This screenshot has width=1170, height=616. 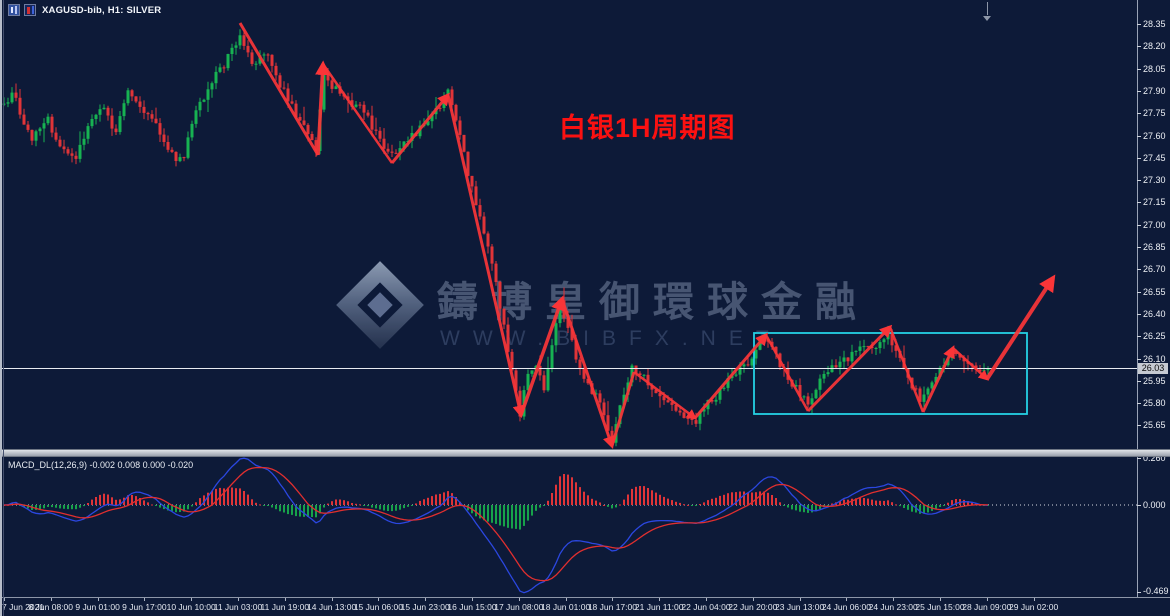 I want to click on price-tick-label: 28.35, so click(x=1154, y=24).